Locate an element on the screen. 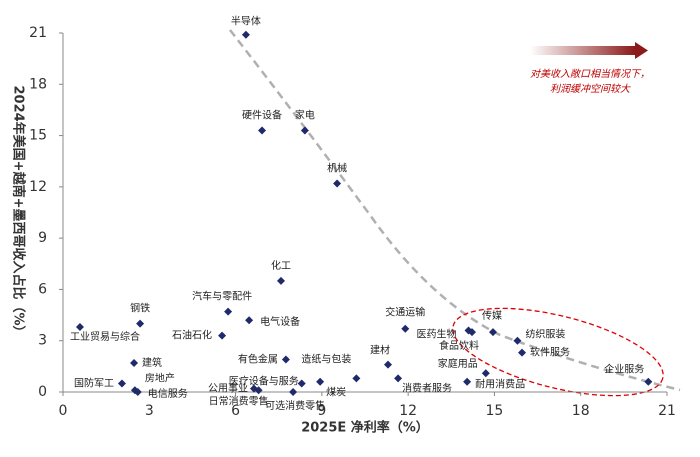 Image resolution: width=700 pixels, height=457 pixels. point-label: 电信服务 is located at coordinates (168, 393).